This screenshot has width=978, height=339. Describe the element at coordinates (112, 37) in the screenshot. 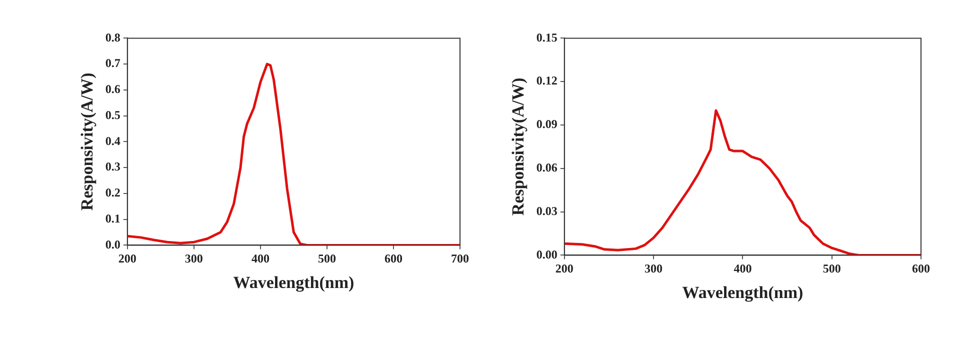

I see `y-tick-label: 0.8` at that location.